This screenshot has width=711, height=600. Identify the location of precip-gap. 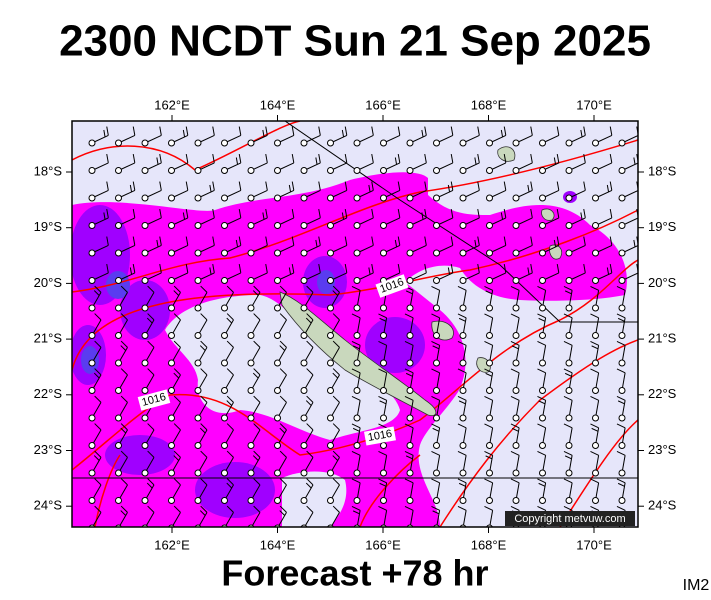
(314, 499).